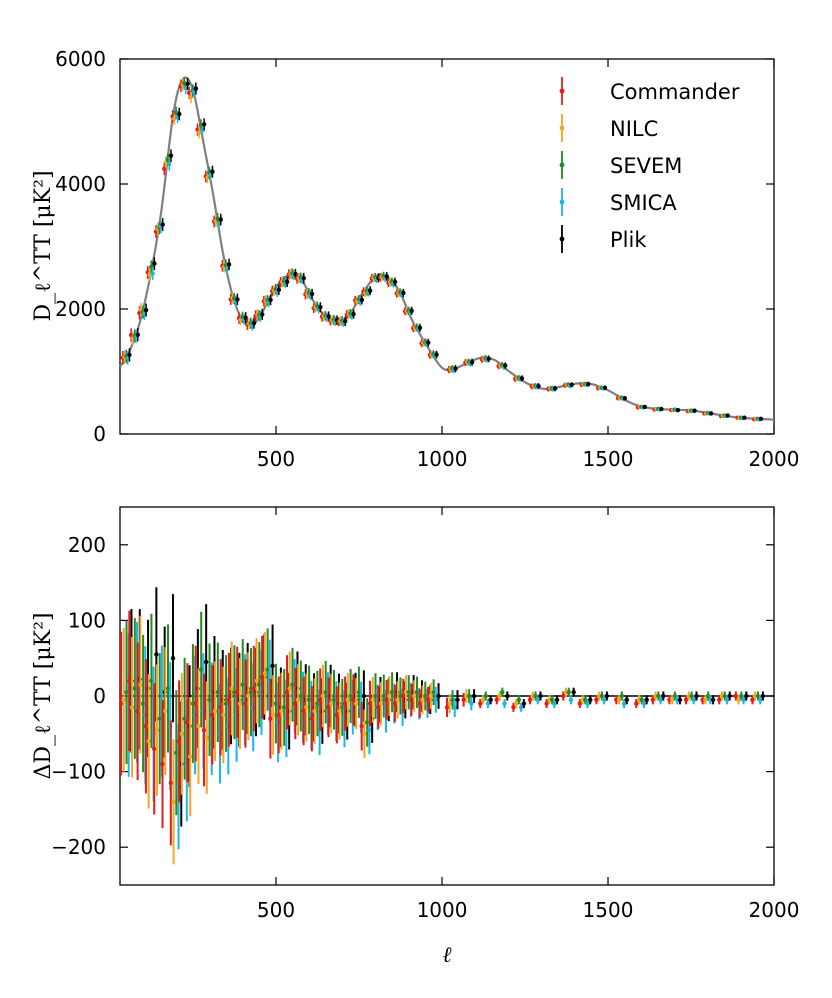 This screenshot has width=832, height=998. I want to click on top-y-axis-label: D_ℓ^TT [μK²], so click(43, 245).